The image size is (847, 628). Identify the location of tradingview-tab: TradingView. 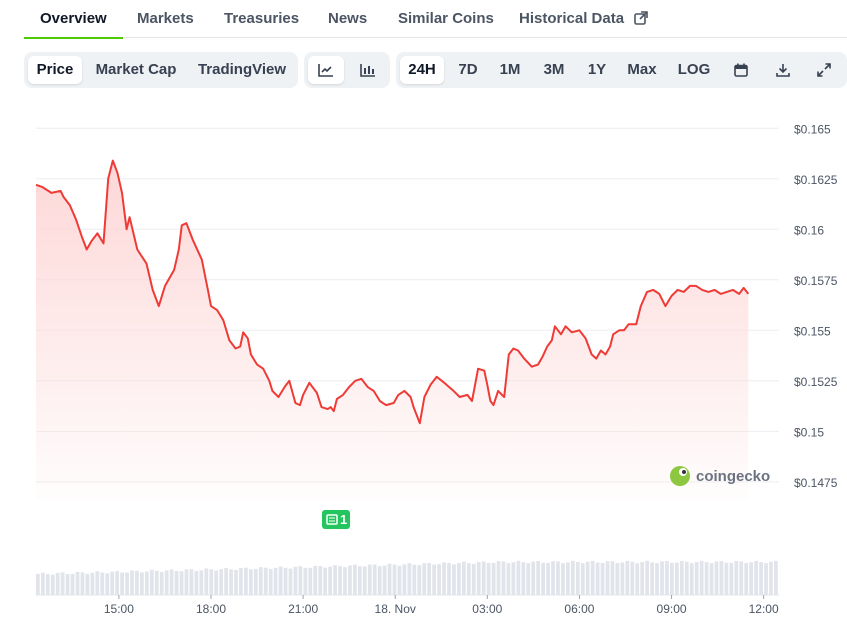
(242, 69).